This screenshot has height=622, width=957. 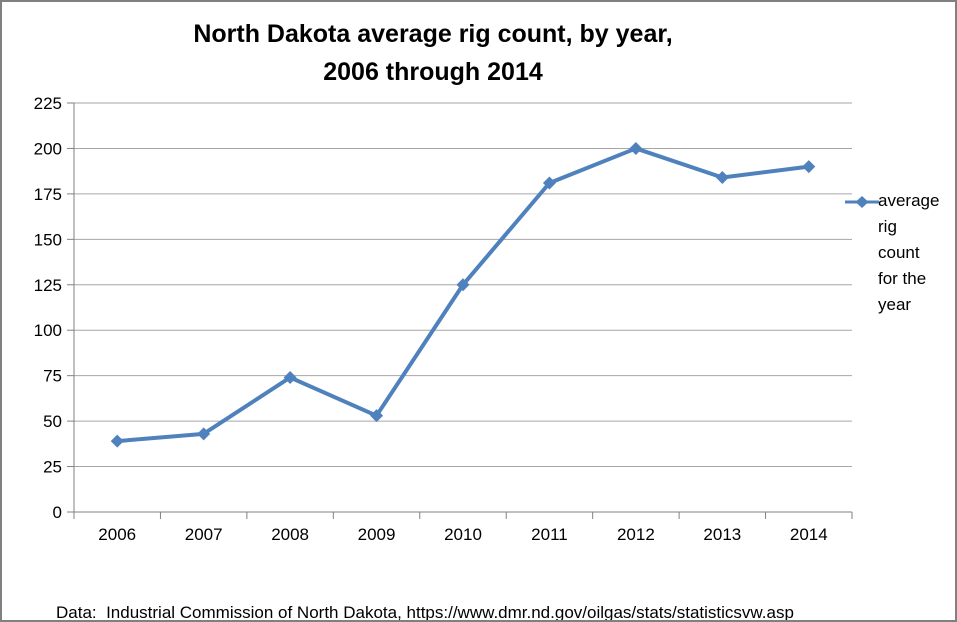 What do you see at coordinates (909, 252) in the screenshot?
I see `legend-label: average rig count for the year` at bounding box center [909, 252].